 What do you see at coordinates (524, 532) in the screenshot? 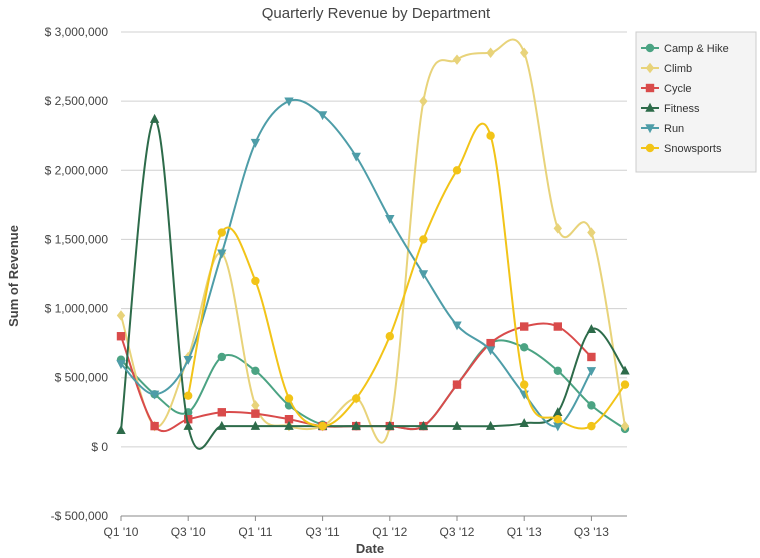
I see `x-tick-label: Q1 '13` at bounding box center [524, 532].